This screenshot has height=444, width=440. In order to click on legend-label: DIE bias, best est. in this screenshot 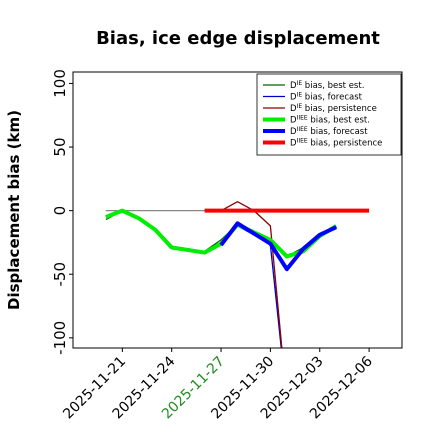, I will do `click(327, 86)`.